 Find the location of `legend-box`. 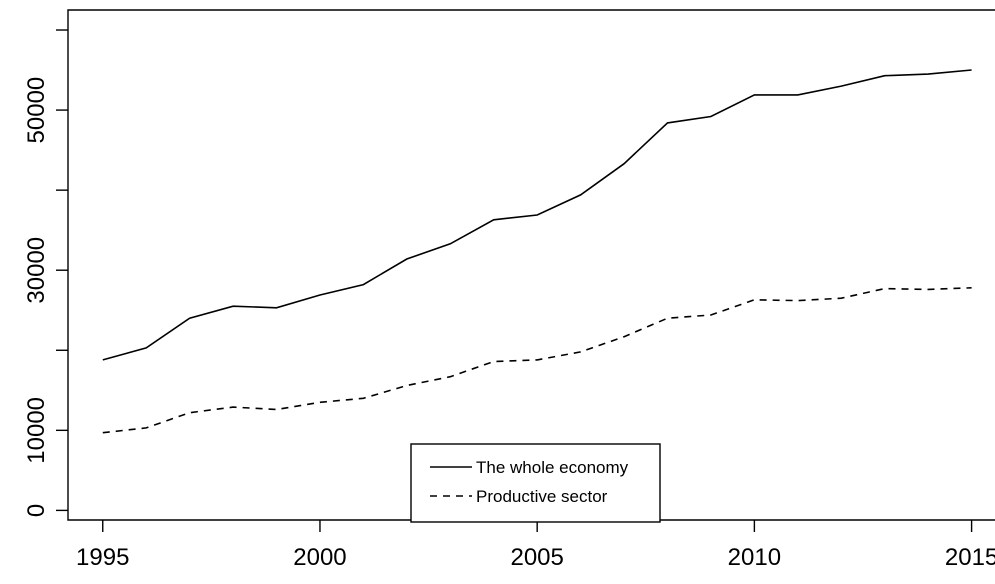

legend-box is located at coordinates (535, 483).